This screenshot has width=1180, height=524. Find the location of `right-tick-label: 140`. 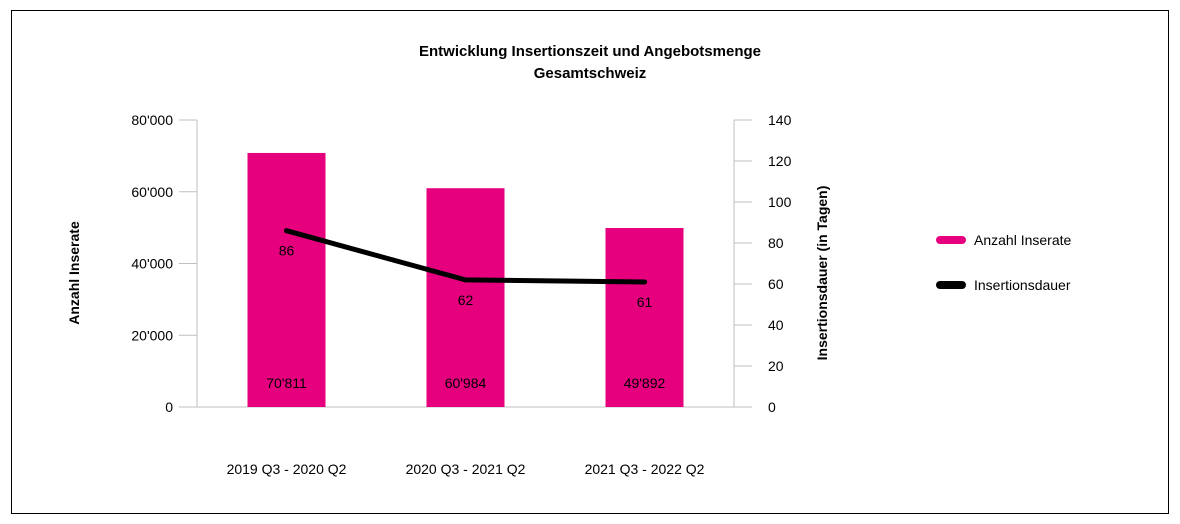

right-tick-label: 140 is located at coordinates (780, 120).